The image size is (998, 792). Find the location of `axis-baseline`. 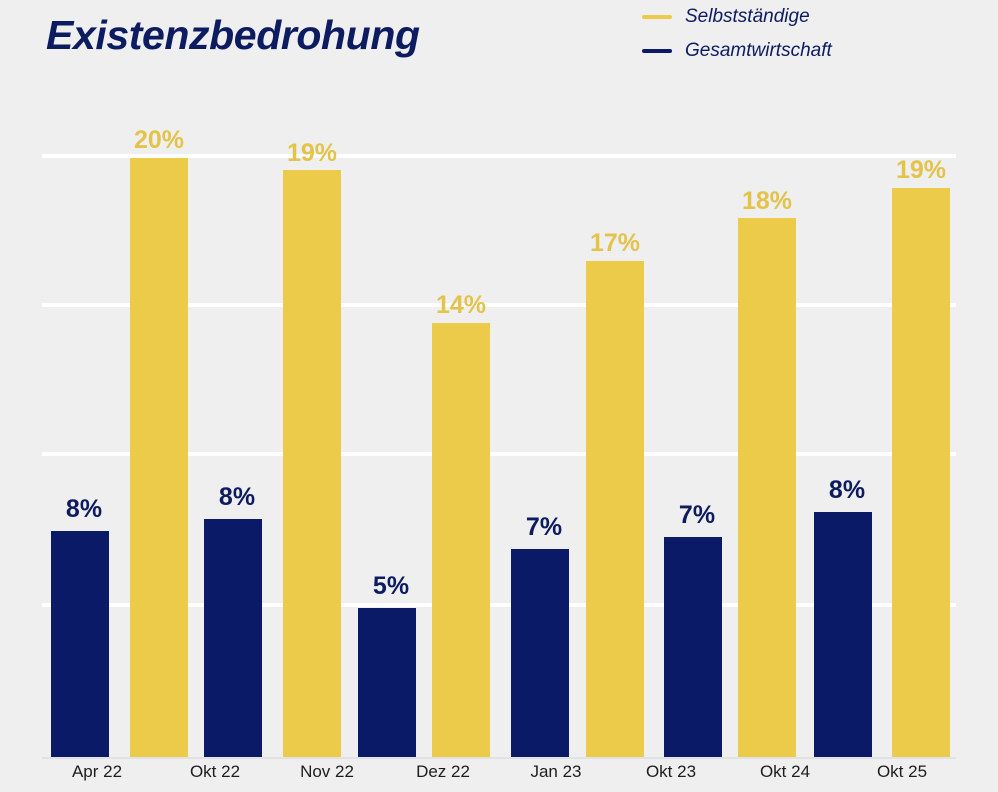

axis-baseline is located at coordinates (499, 758).